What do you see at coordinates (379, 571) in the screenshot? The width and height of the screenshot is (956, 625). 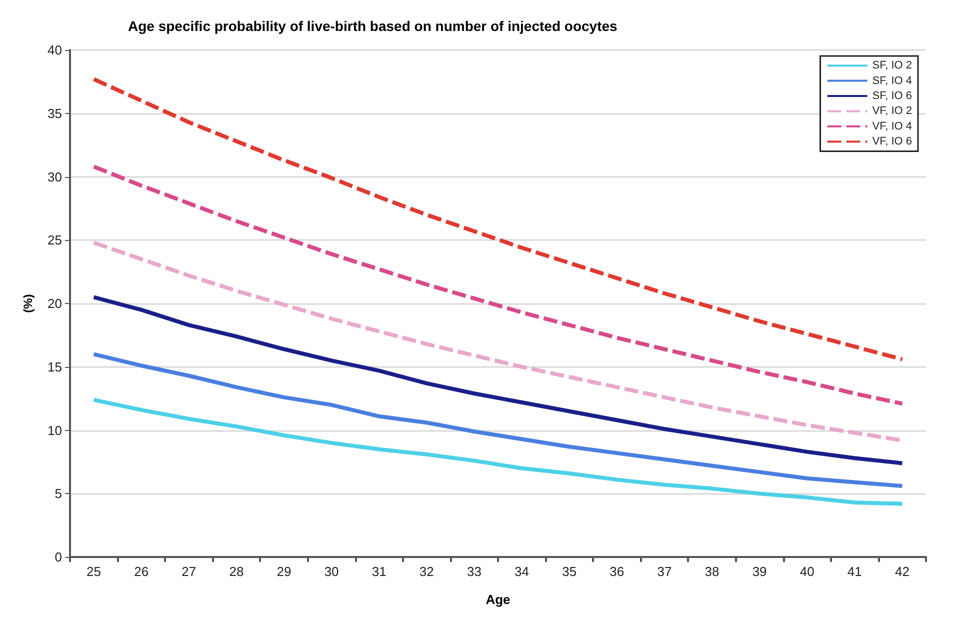 I see `x-tick-label: 31` at bounding box center [379, 571].